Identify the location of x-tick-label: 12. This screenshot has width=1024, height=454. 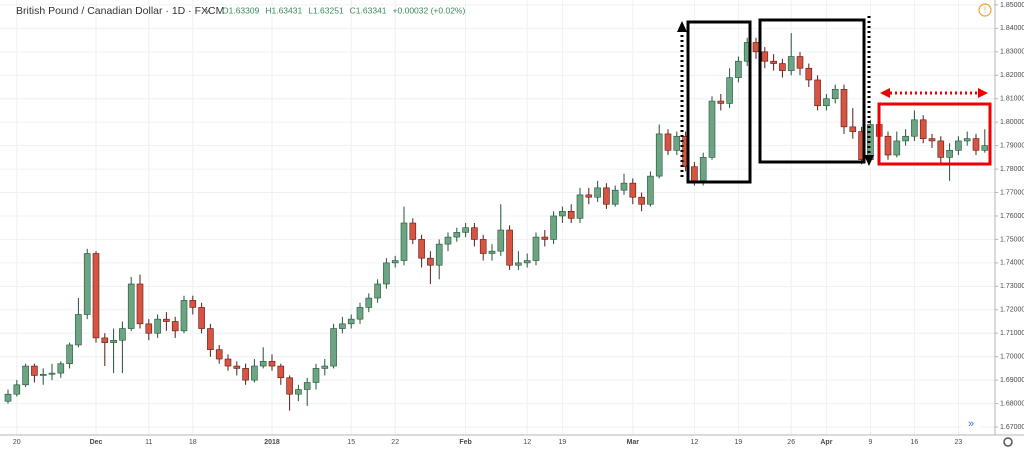
(695, 442).